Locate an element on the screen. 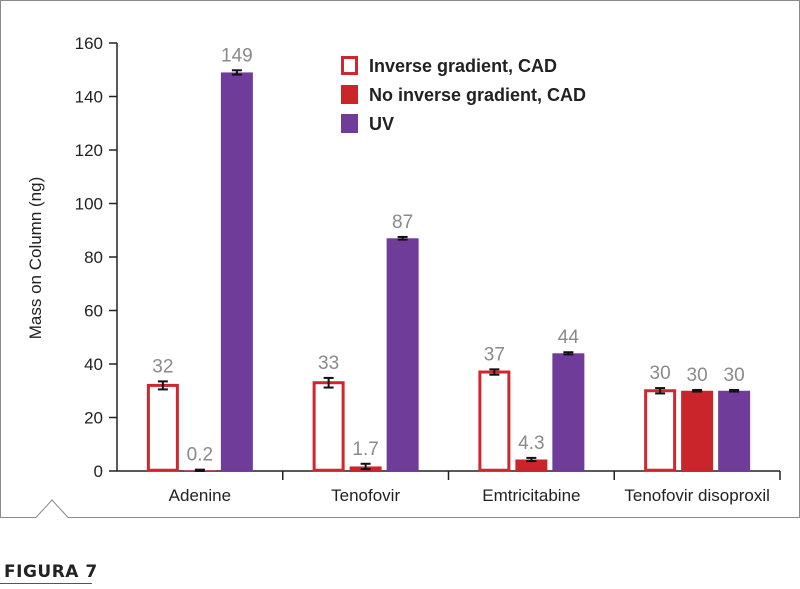 The width and height of the screenshot is (800, 589). data-label: 87 is located at coordinates (402, 222).